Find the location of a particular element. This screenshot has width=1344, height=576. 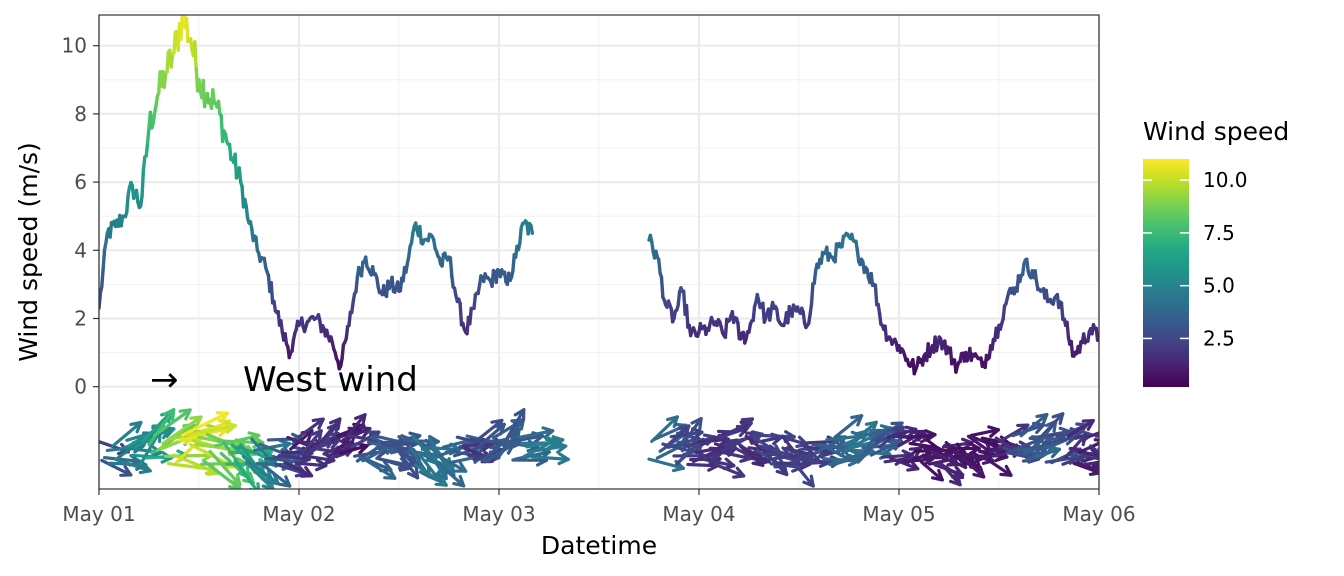

y-tick-label: 6 is located at coordinates (80, 182).